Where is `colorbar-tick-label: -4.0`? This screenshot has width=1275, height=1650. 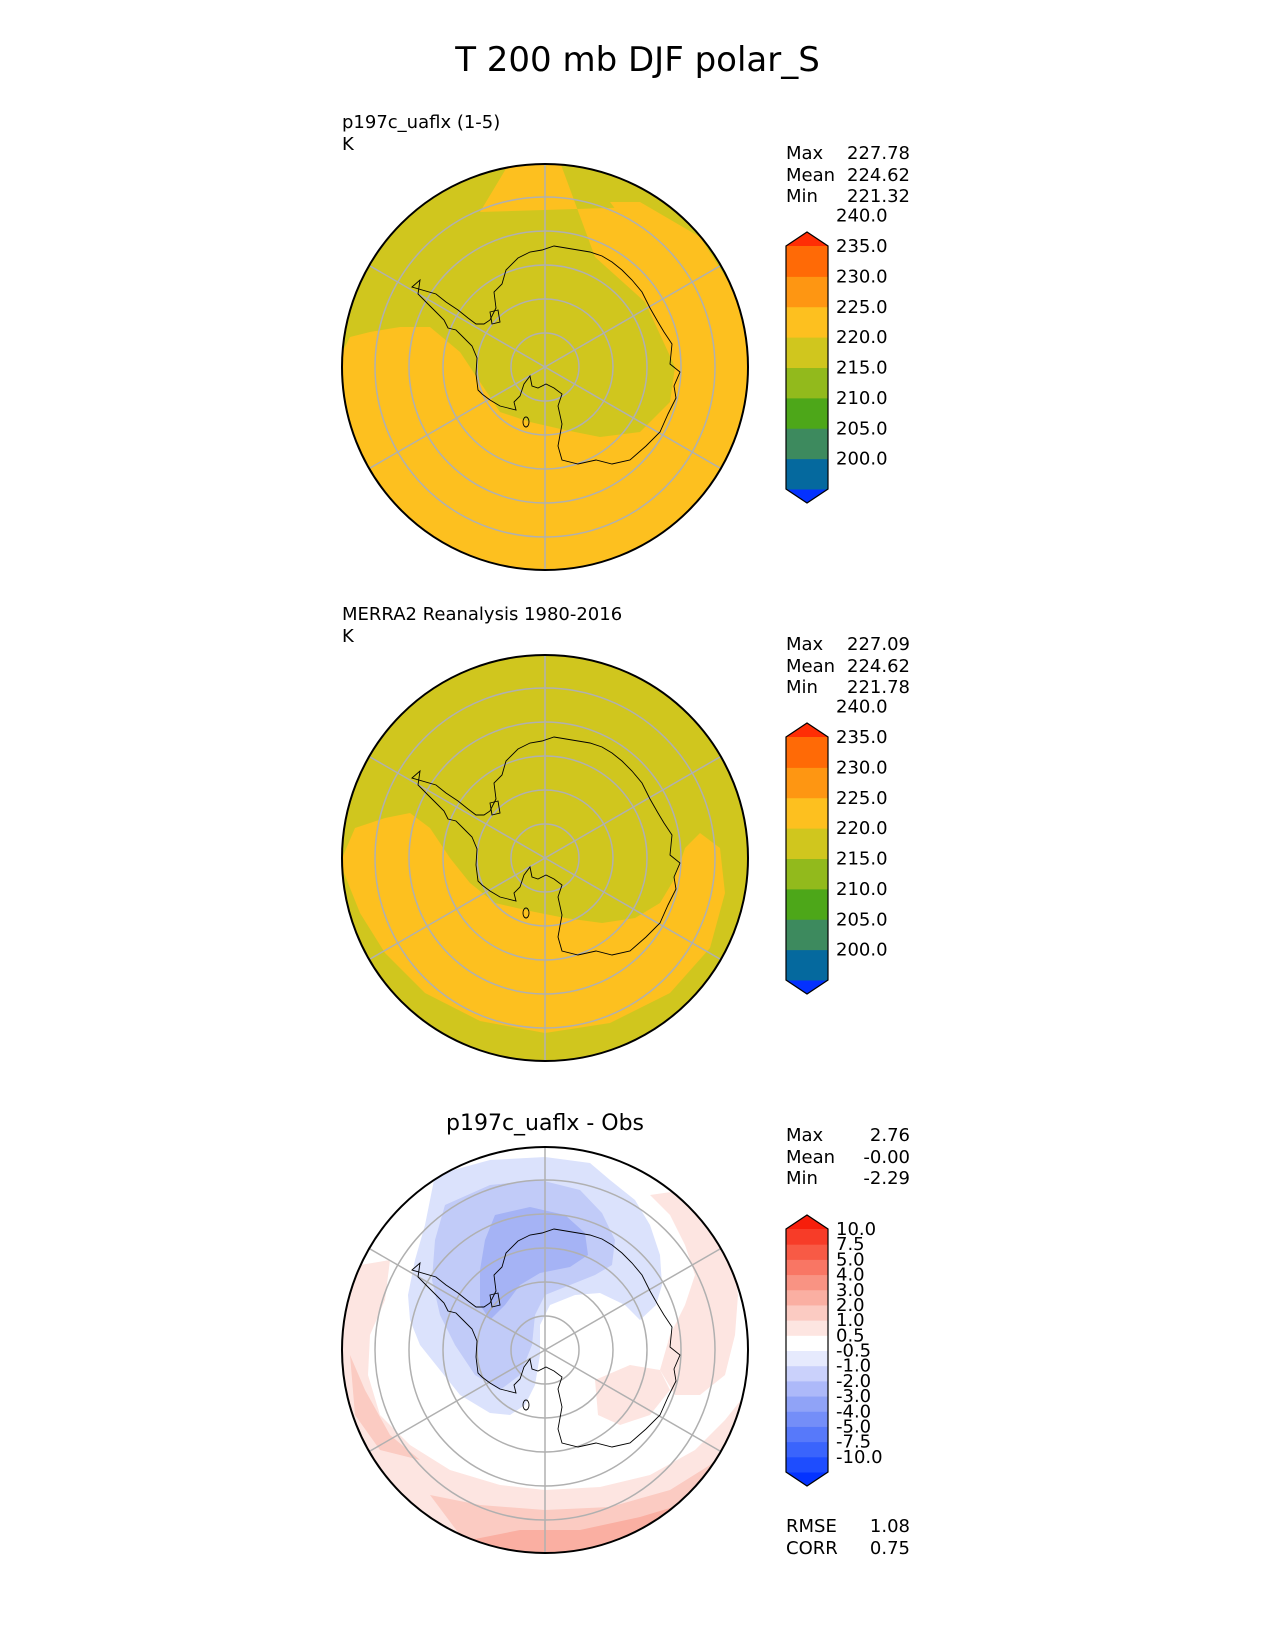 colorbar-tick-label: -4.0 is located at coordinates (853, 1411).